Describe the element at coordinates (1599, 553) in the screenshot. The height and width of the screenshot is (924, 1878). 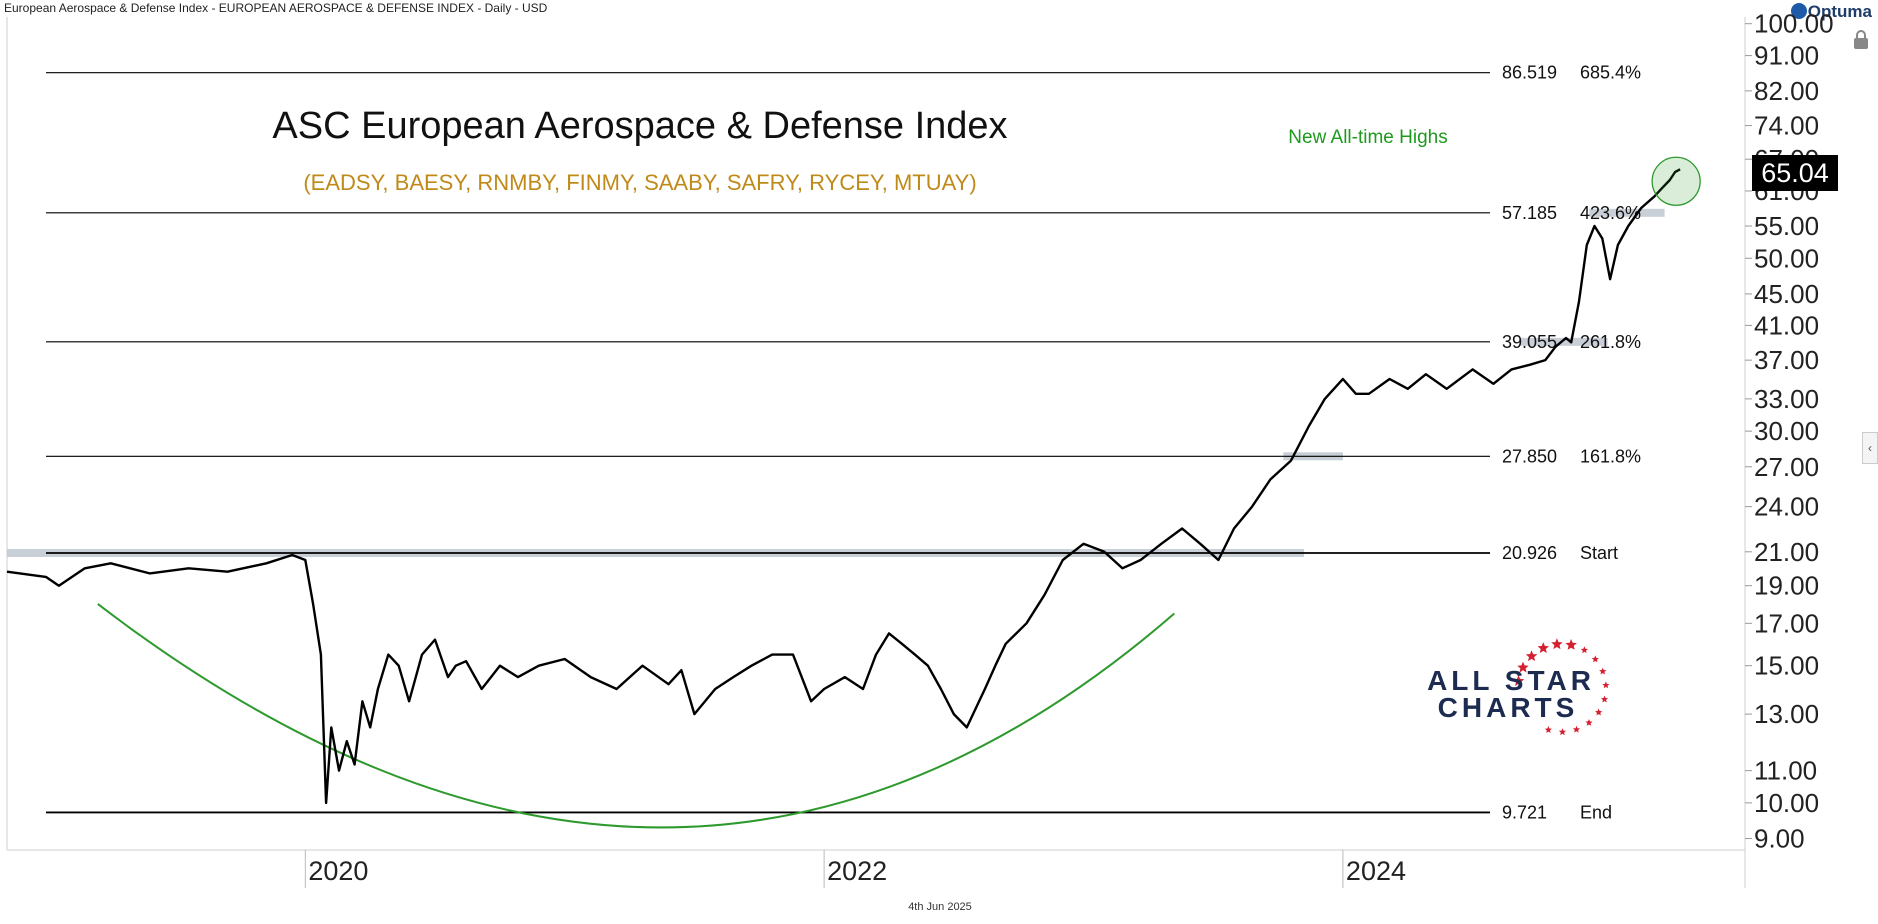
I see `fib-pct-label-4: Start` at that location.